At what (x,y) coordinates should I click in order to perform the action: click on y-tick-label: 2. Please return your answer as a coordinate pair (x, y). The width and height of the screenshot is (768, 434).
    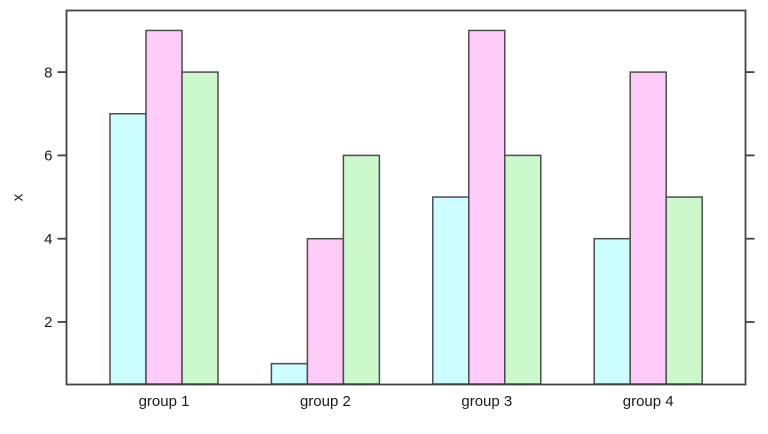
    Looking at the image, I should click on (48, 322).